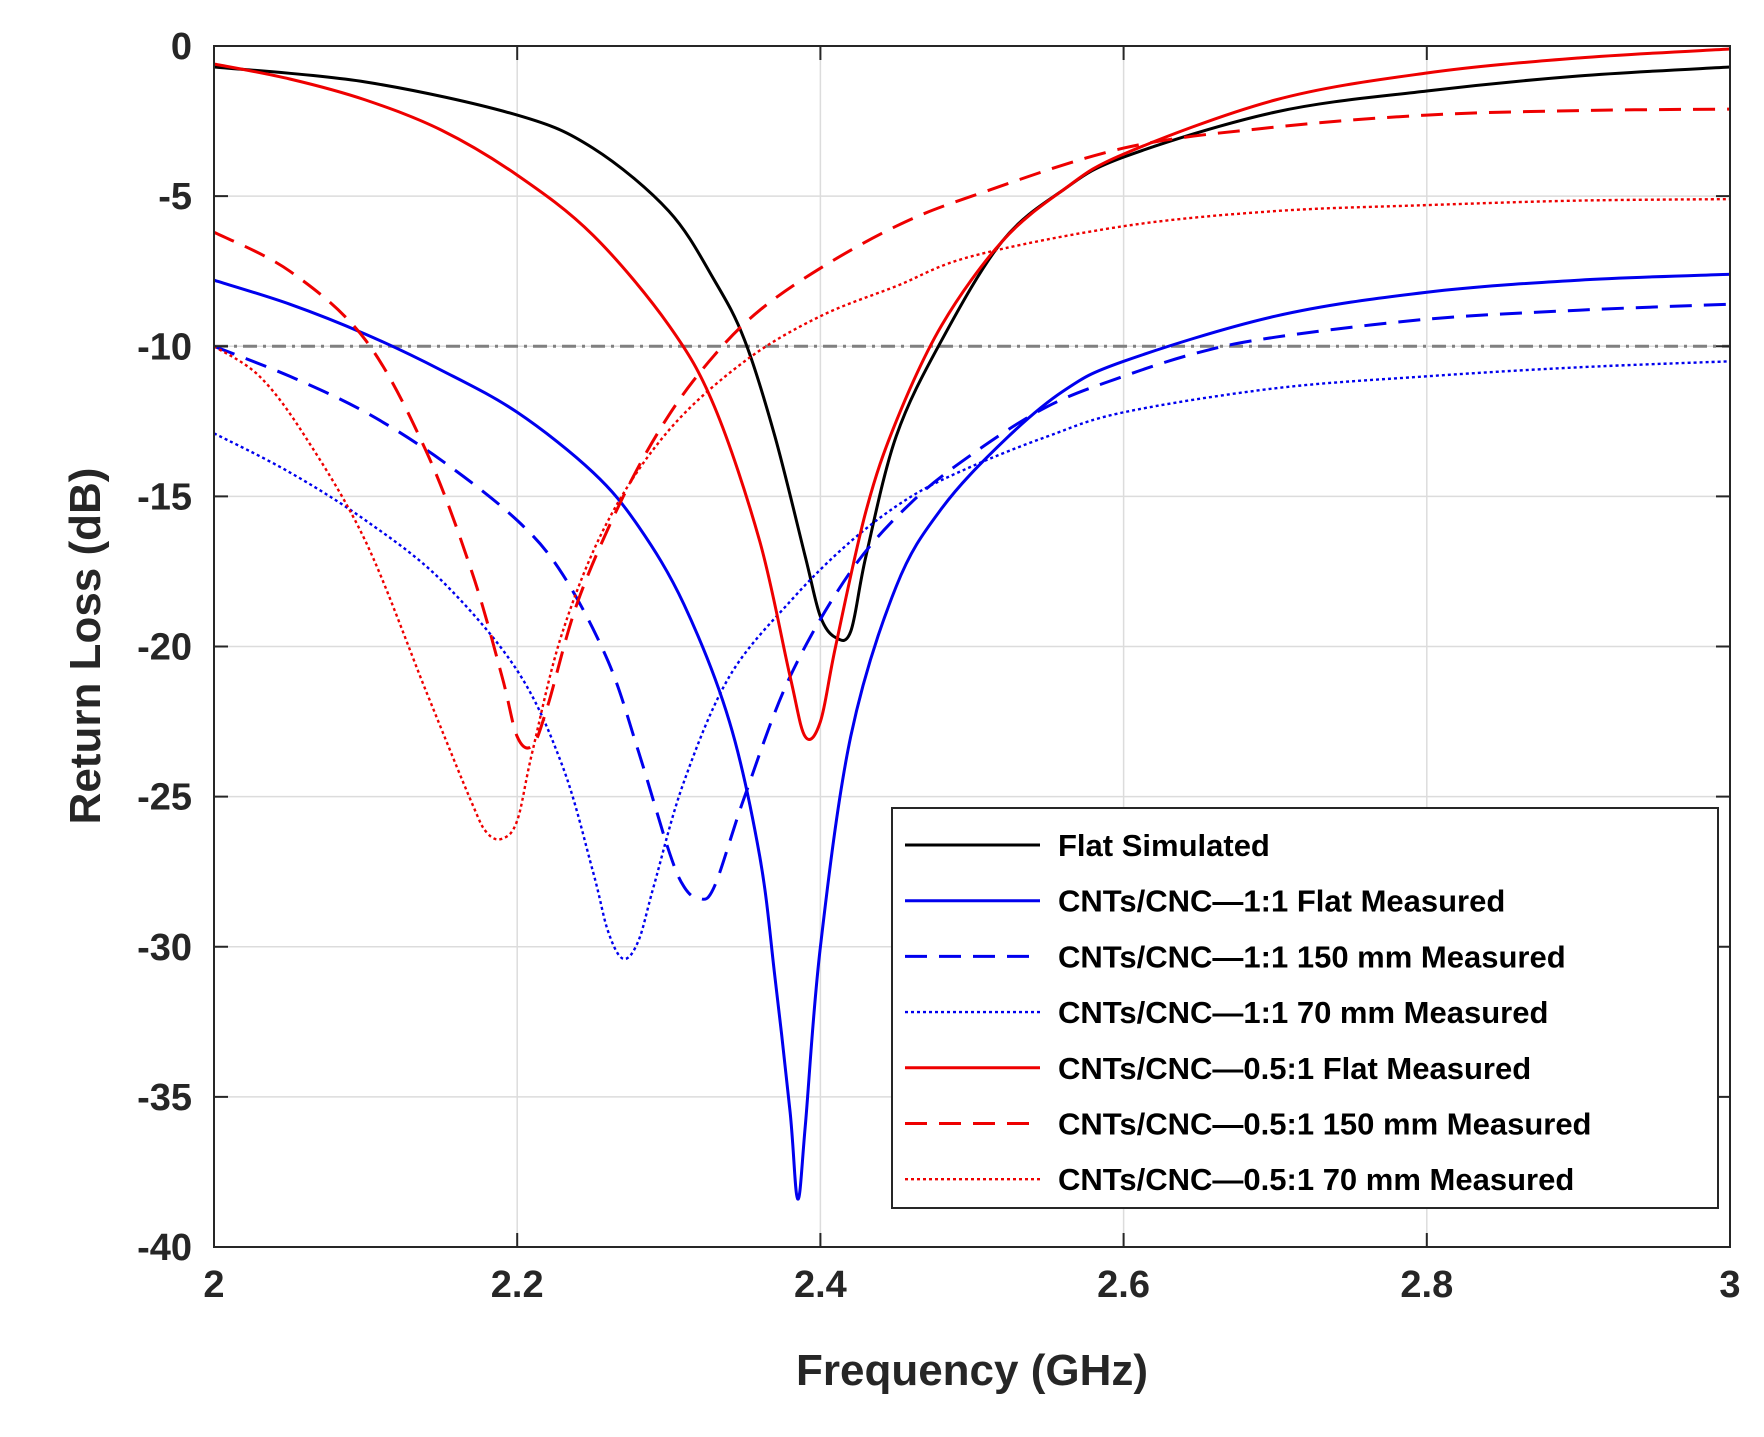 This screenshot has width=1764, height=1437. I want to click on legend-box, so click(1305, 1008).